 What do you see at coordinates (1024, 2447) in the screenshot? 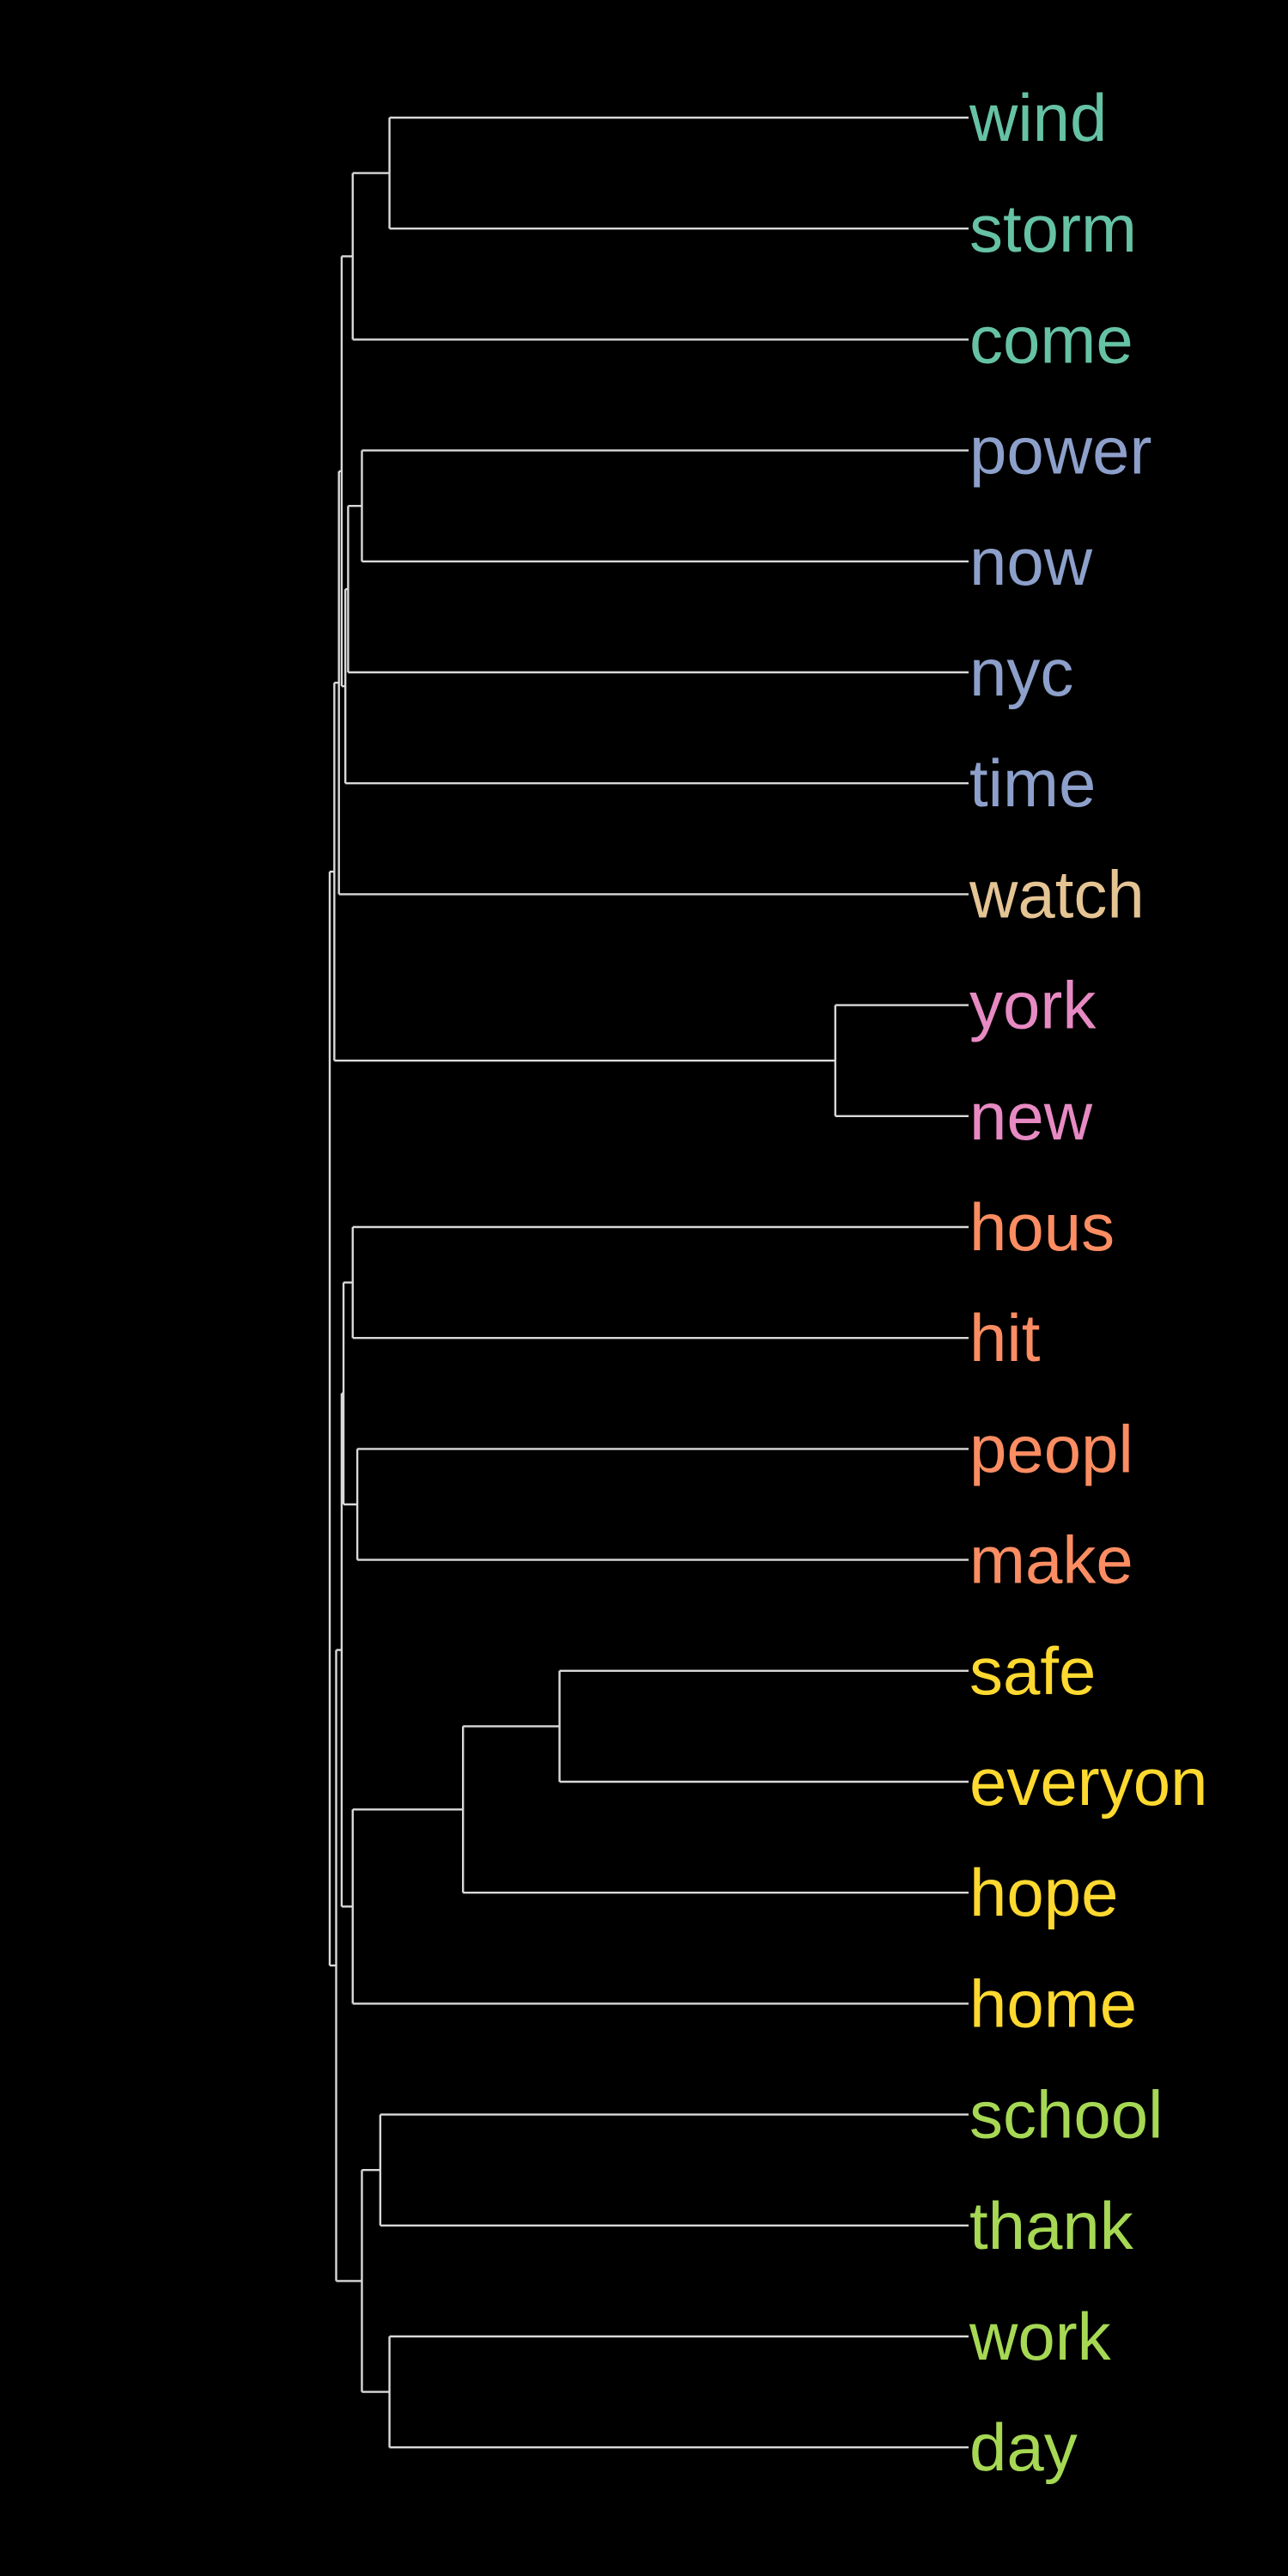
I see `leaf-label-day: day` at bounding box center [1024, 2447].